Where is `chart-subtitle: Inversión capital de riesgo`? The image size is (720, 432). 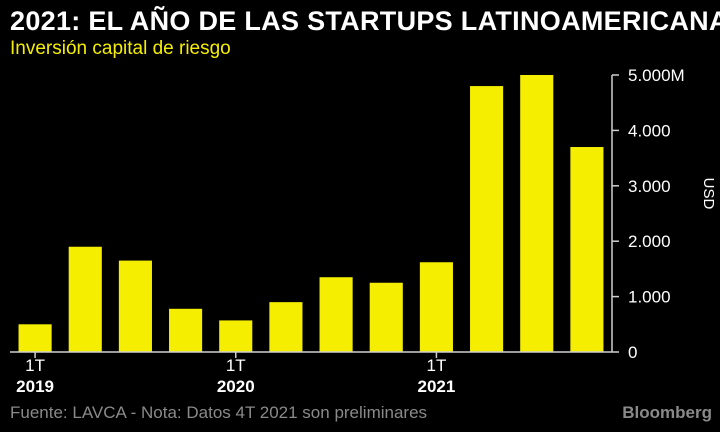 chart-subtitle: Inversión capital de riesgo is located at coordinates (120, 48).